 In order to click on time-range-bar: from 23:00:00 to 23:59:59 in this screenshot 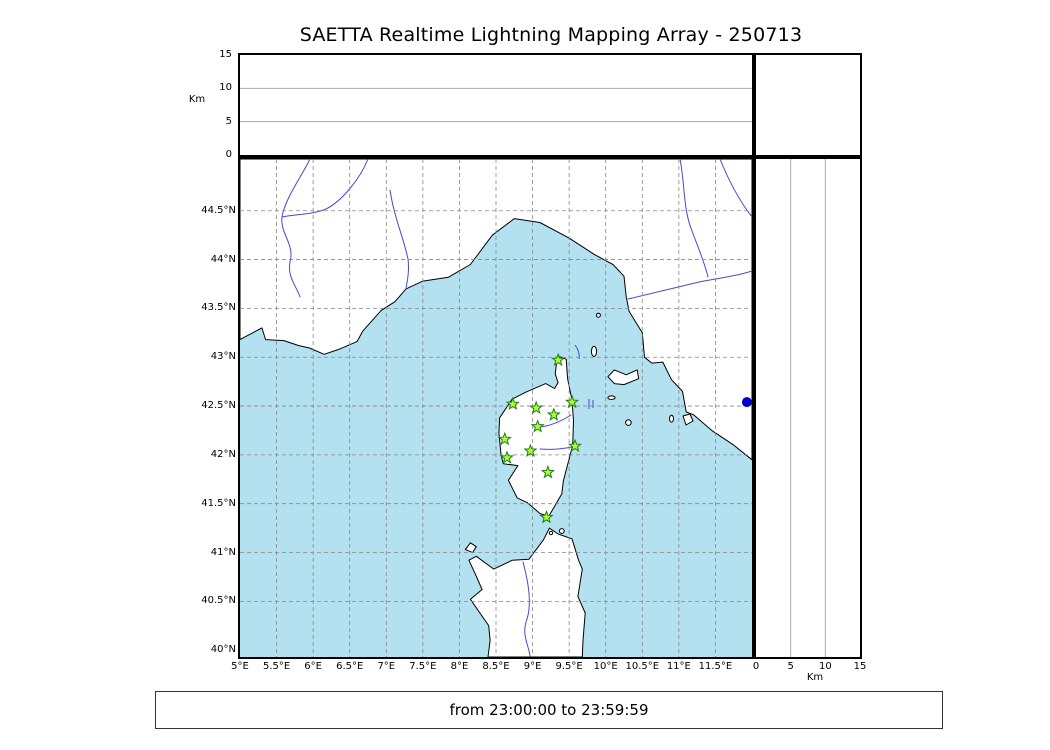, I will do `click(549, 710)`.